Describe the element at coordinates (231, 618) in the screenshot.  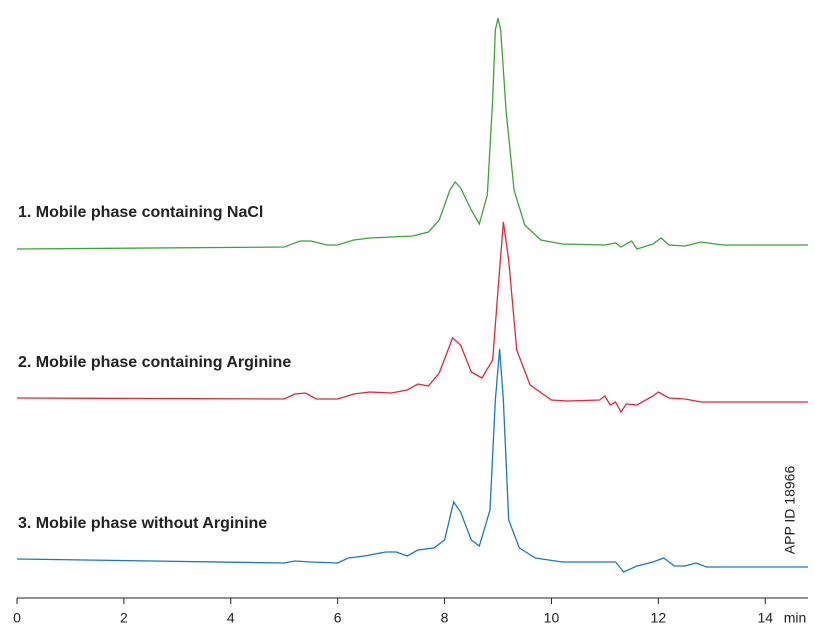
I see `x-tick-label: 4` at that location.